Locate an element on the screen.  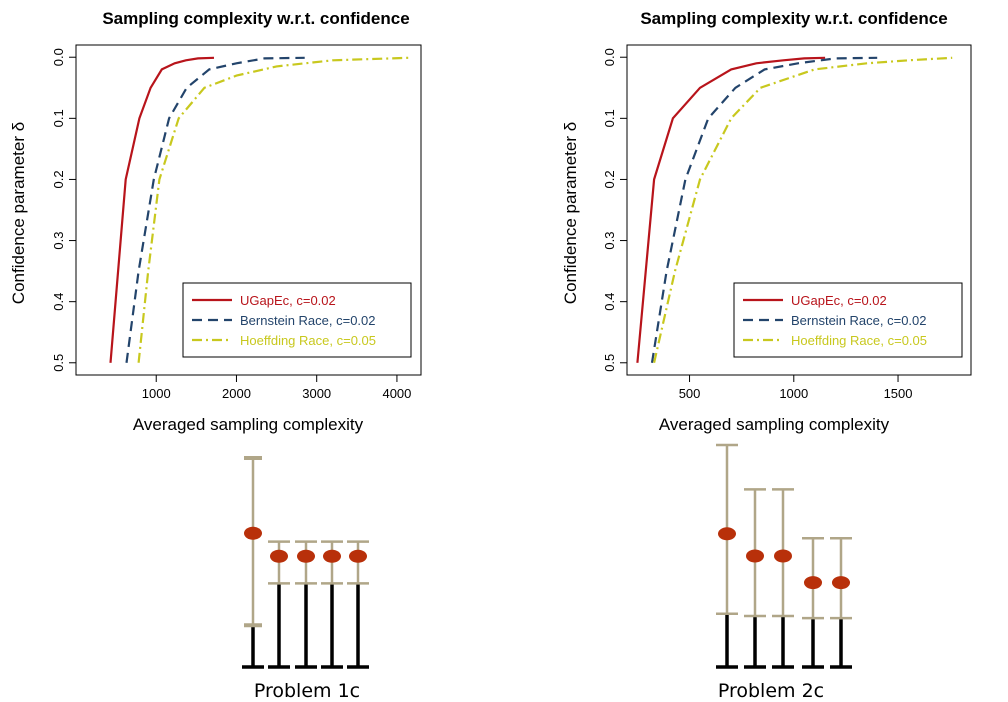
x-ticks: 500 1000 1500 is located at coordinates (796, 388).